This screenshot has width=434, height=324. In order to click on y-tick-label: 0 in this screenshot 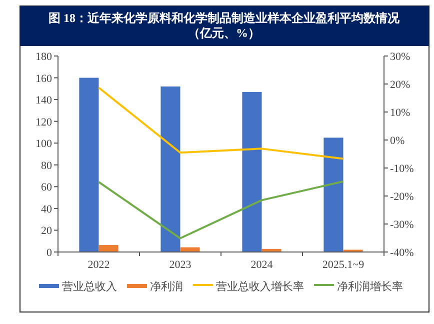, I will do `click(49, 253)`.